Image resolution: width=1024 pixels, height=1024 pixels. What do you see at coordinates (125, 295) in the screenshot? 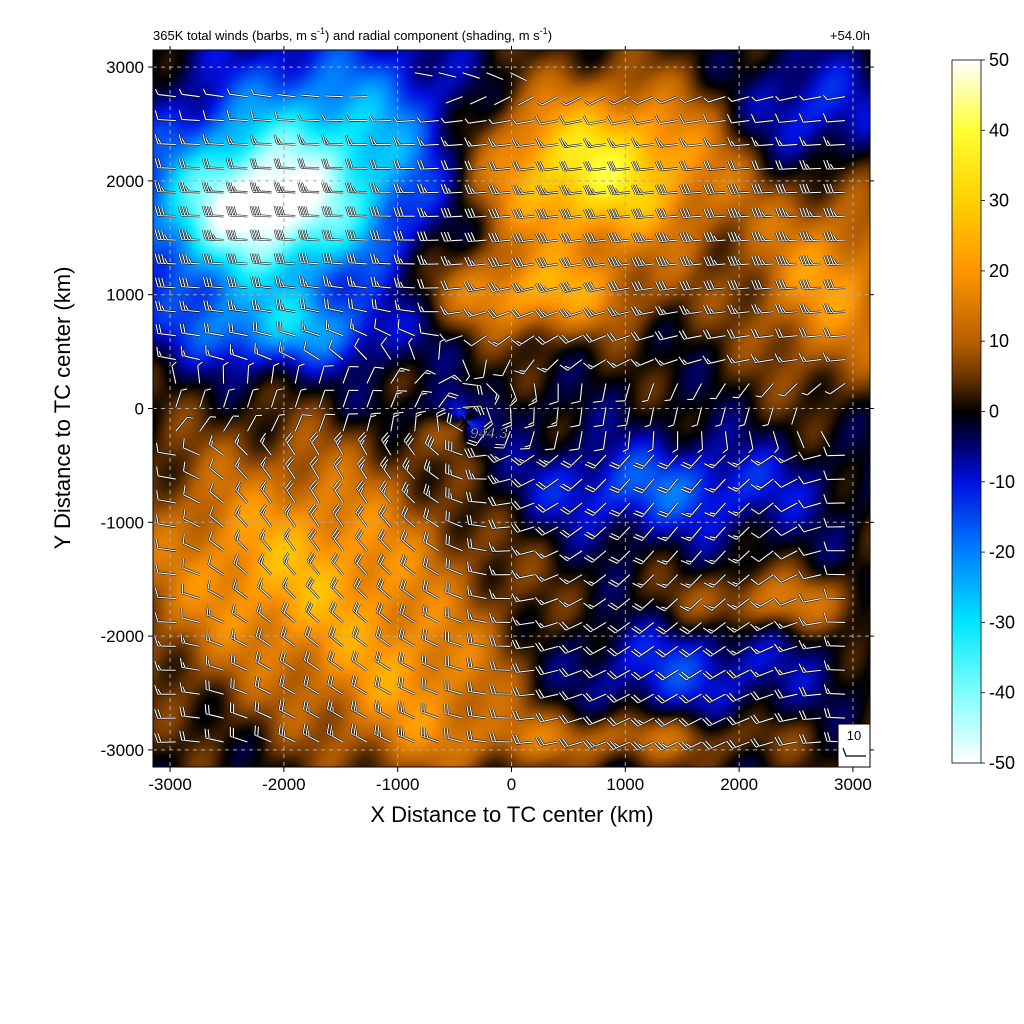
I see `y-tick-label: 1000` at bounding box center [125, 295].